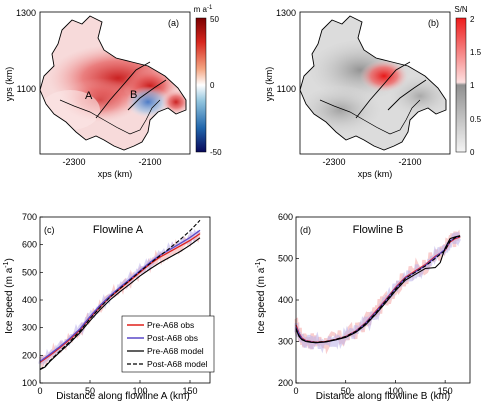 Image resolution: width=500 pixels, height=406 pixels. I want to click on panel-b-ylabel: yps (km), so click(269, 84).